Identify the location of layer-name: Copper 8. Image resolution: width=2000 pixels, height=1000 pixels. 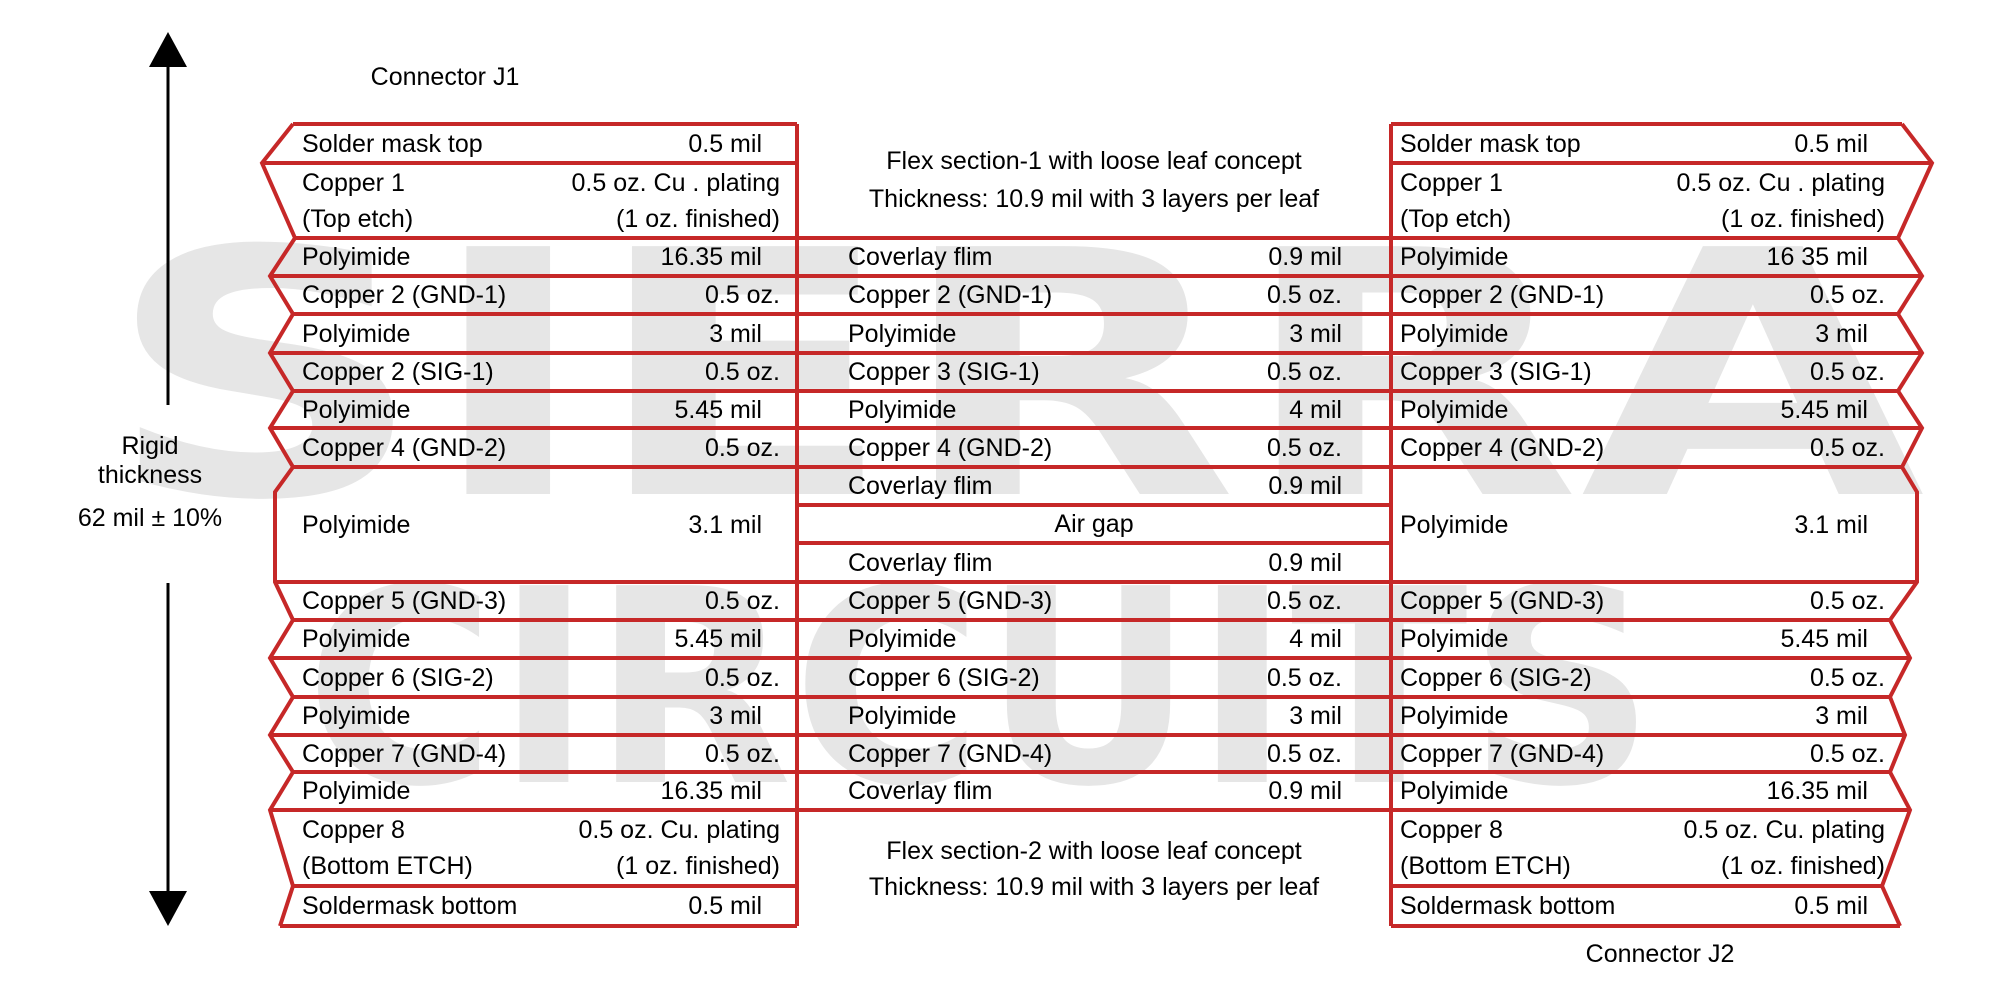
(353, 830).